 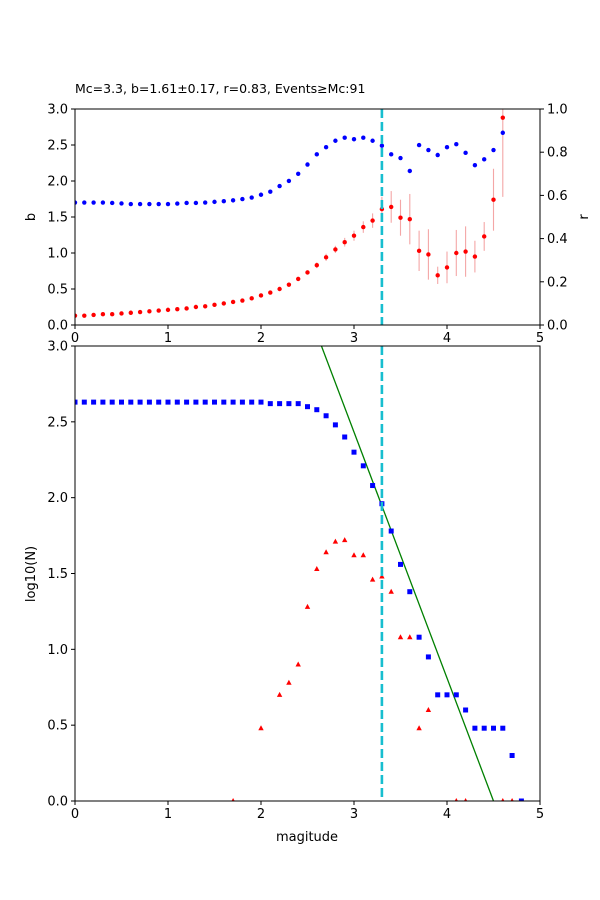 I want to click on y-tick-label: 1.5, so click(x=57, y=218).